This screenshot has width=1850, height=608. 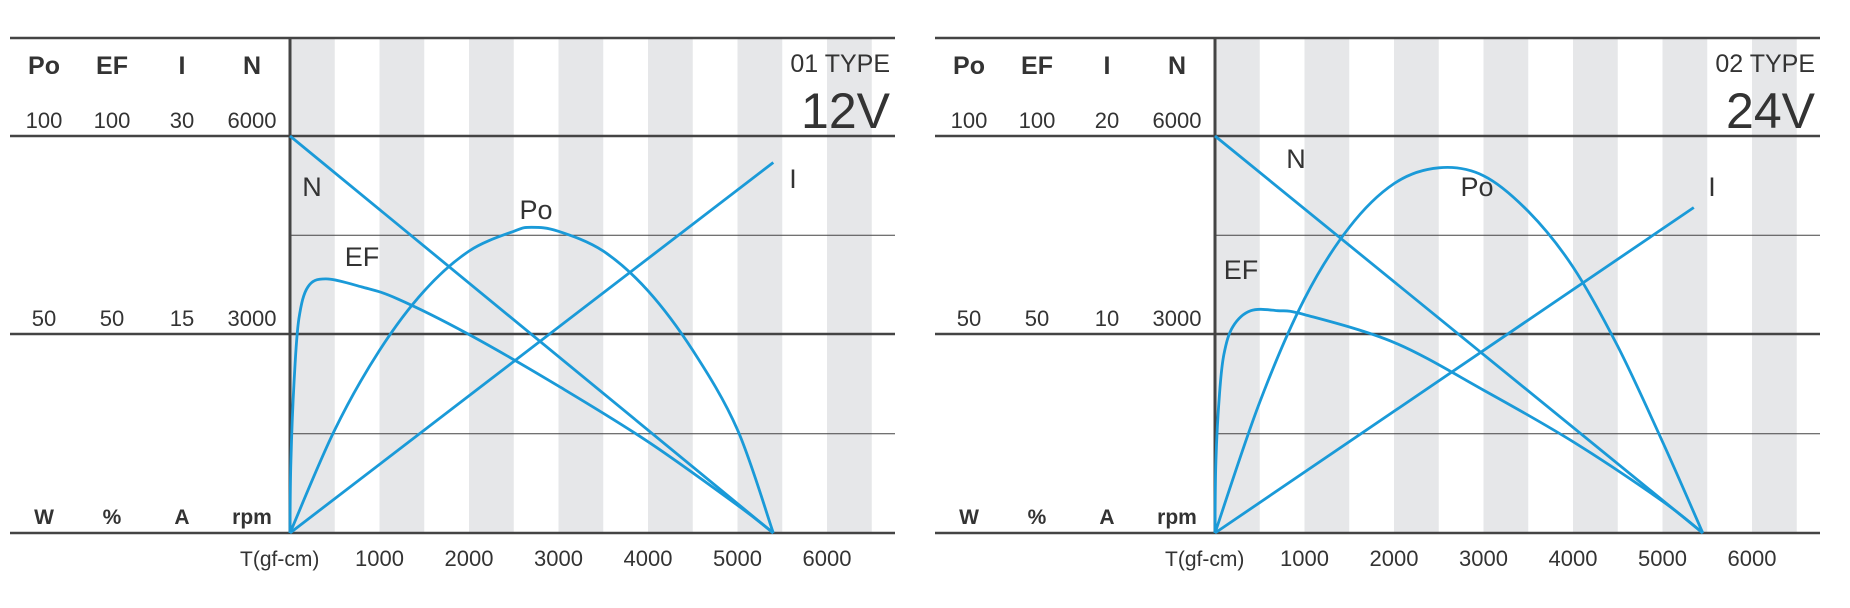 I want to click on series-line-i, so click(x=1454, y=370).